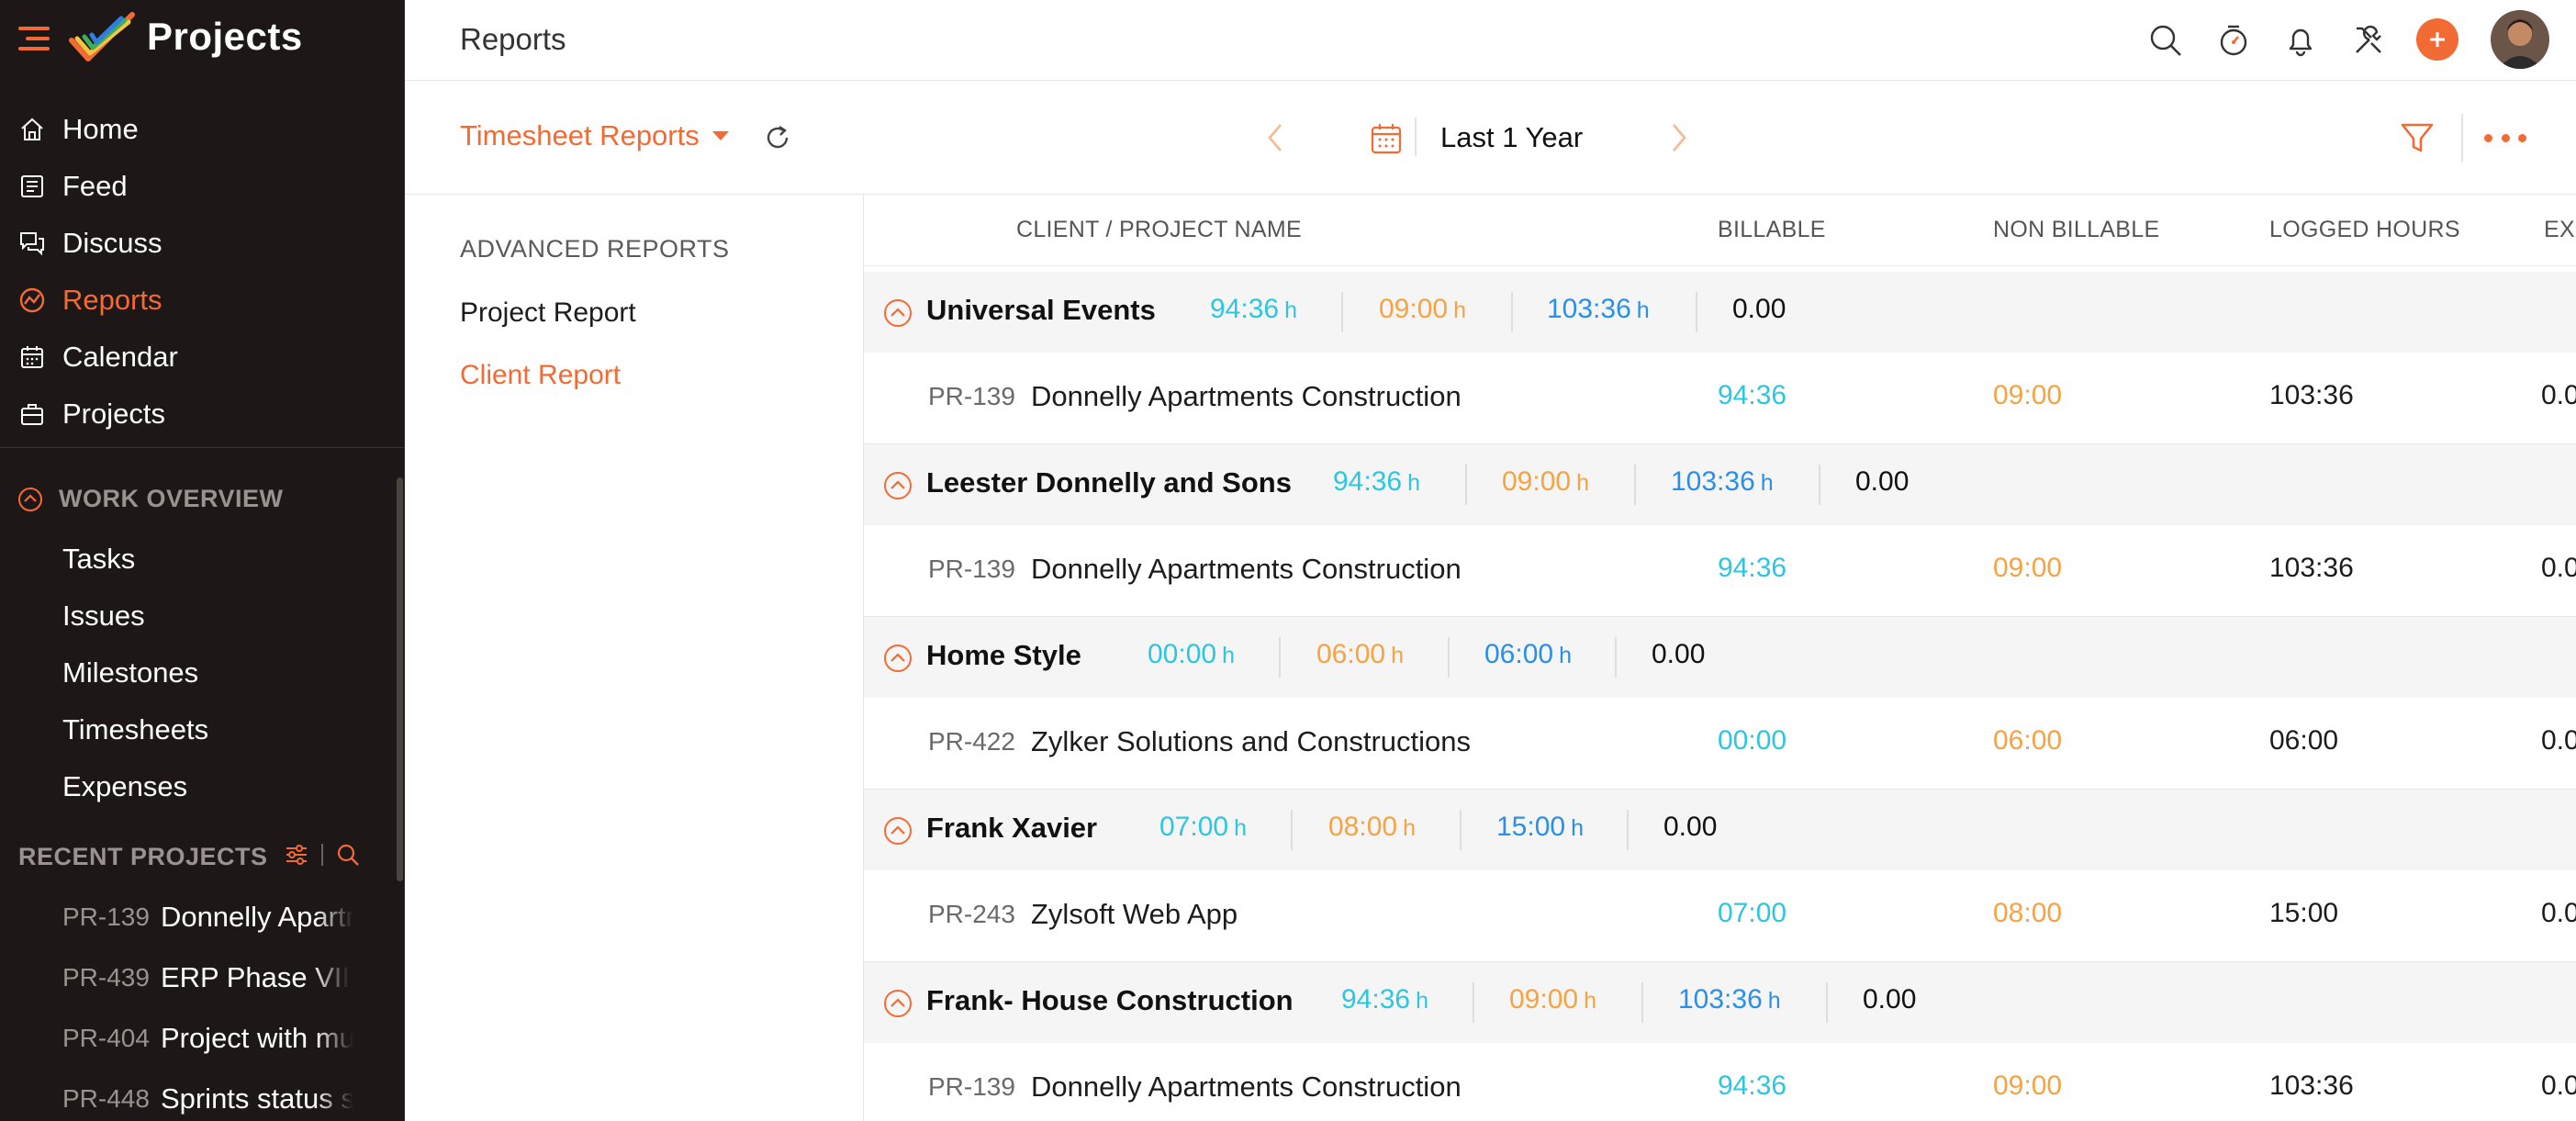  I want to click on client-logged: 103:36 h, so click(1598, 310).